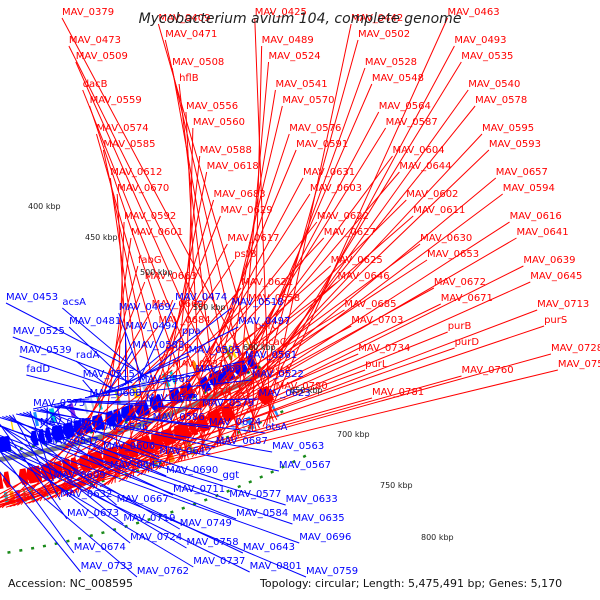 This screenshot has height=600, width=600. What do you see at coordinates (480, 40) in the screenshot?
I see `forward-gene-label: MAV_0493` at bounding box center [480, 40].